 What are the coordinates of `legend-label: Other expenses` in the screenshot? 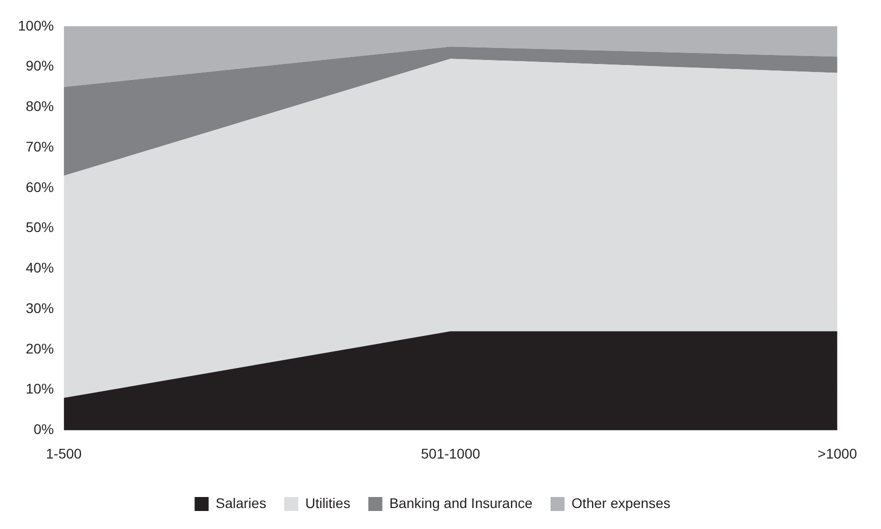 It's located at (621, 502).